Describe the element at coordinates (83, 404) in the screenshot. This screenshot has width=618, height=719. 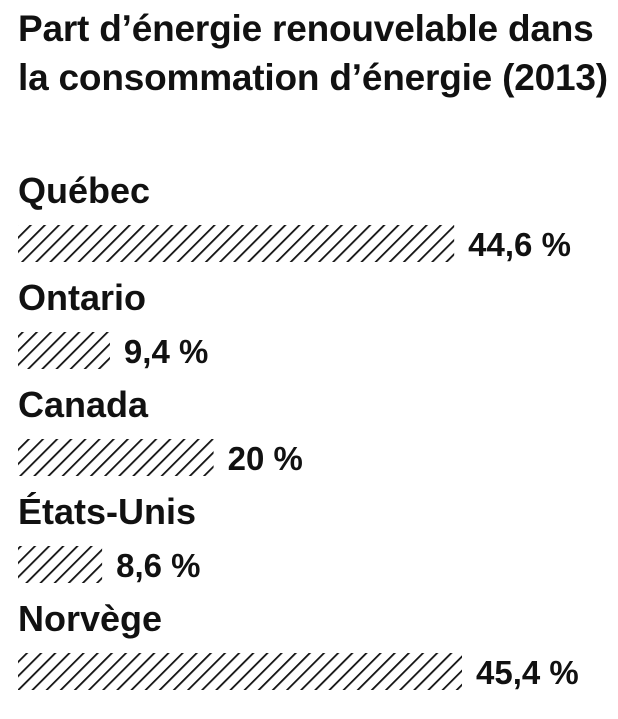
I see `category-label: Canada` at that location.